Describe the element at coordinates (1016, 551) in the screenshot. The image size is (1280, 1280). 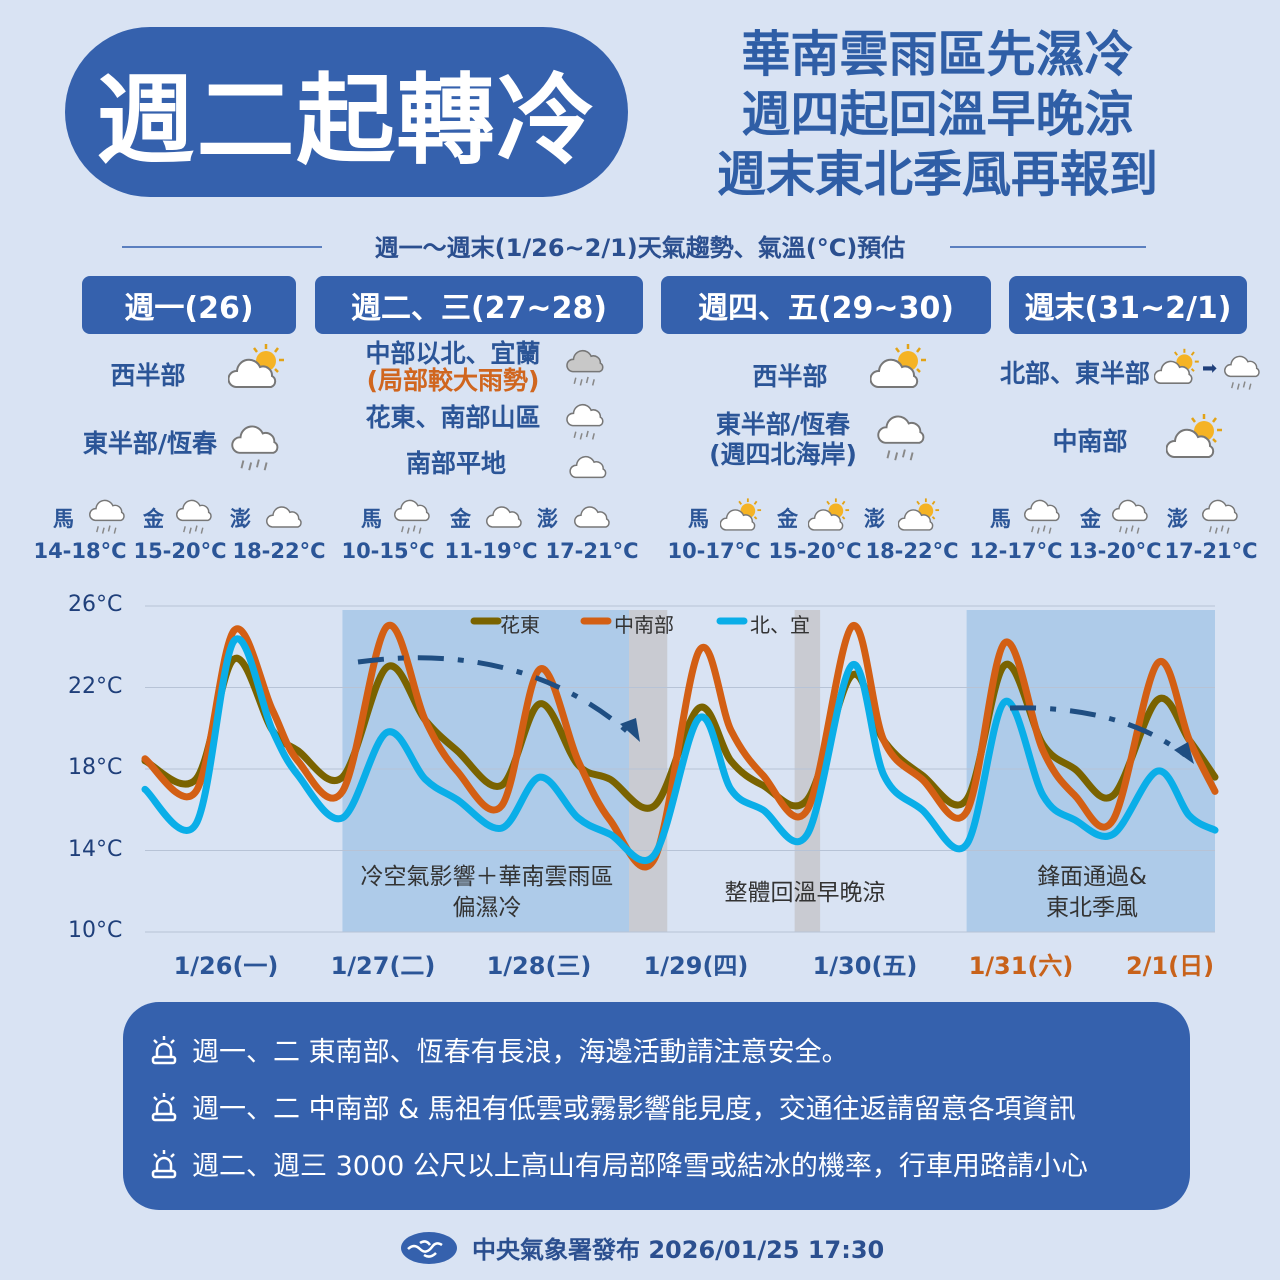
I see `island-temp: 12-17°C` at that location.